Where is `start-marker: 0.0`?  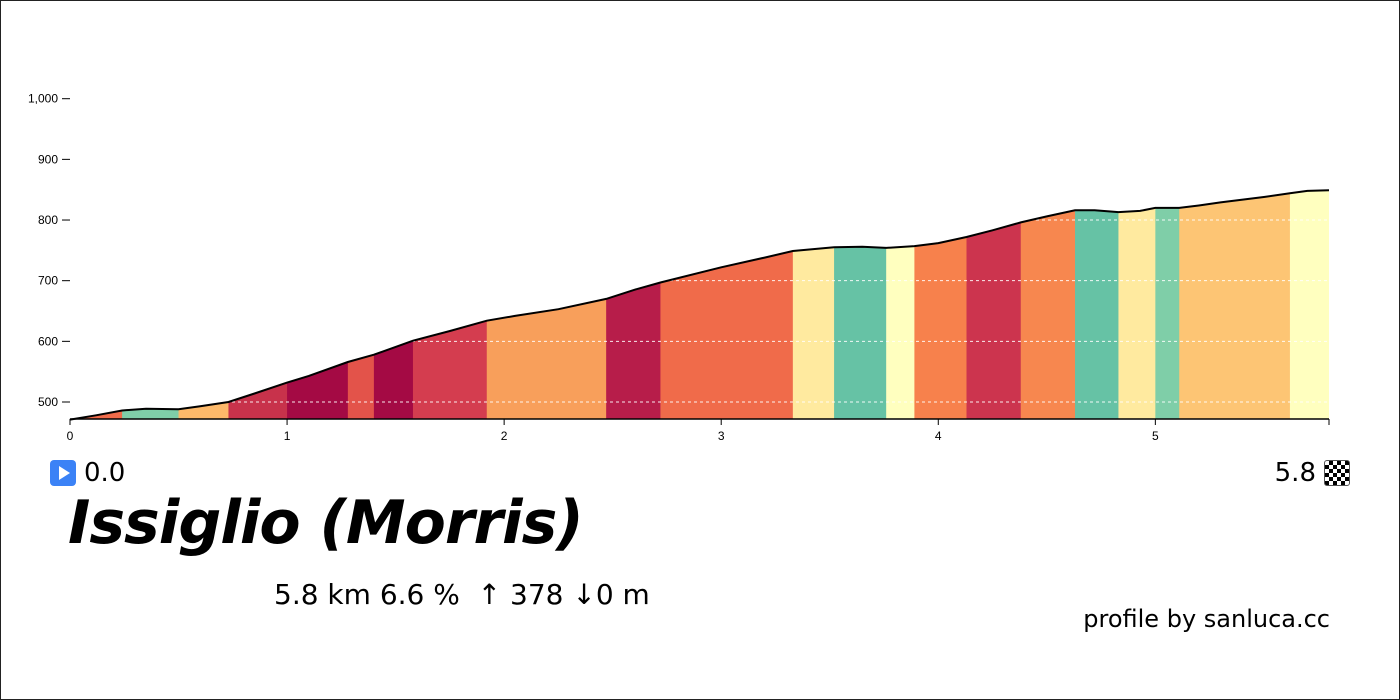 start-marker: 0.0 is located at coordinates (87, 473).